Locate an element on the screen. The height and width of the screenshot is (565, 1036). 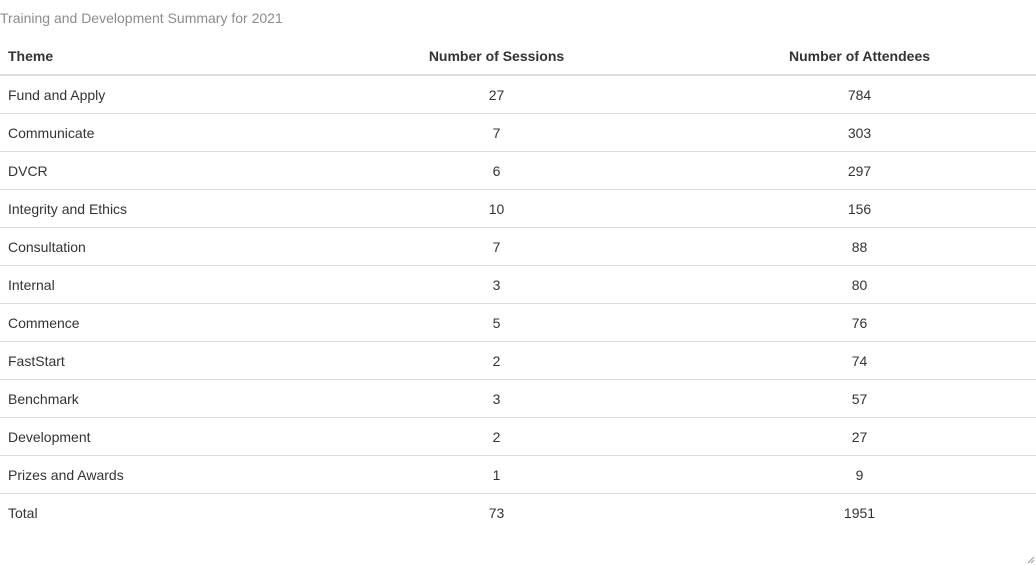
theme-cell: Internal is located at coordinates (155, 284).